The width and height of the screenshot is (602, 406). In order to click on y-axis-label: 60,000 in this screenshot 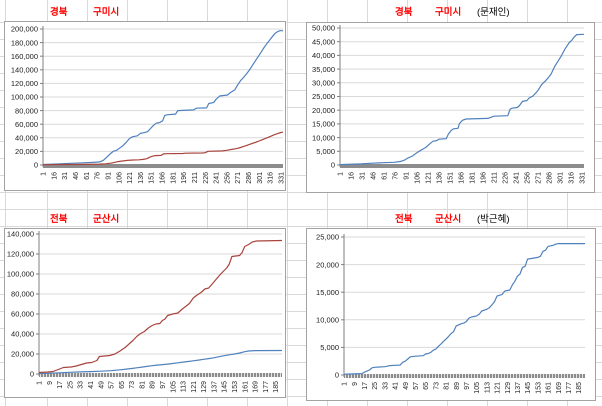, I will do `click(22, 314)`.